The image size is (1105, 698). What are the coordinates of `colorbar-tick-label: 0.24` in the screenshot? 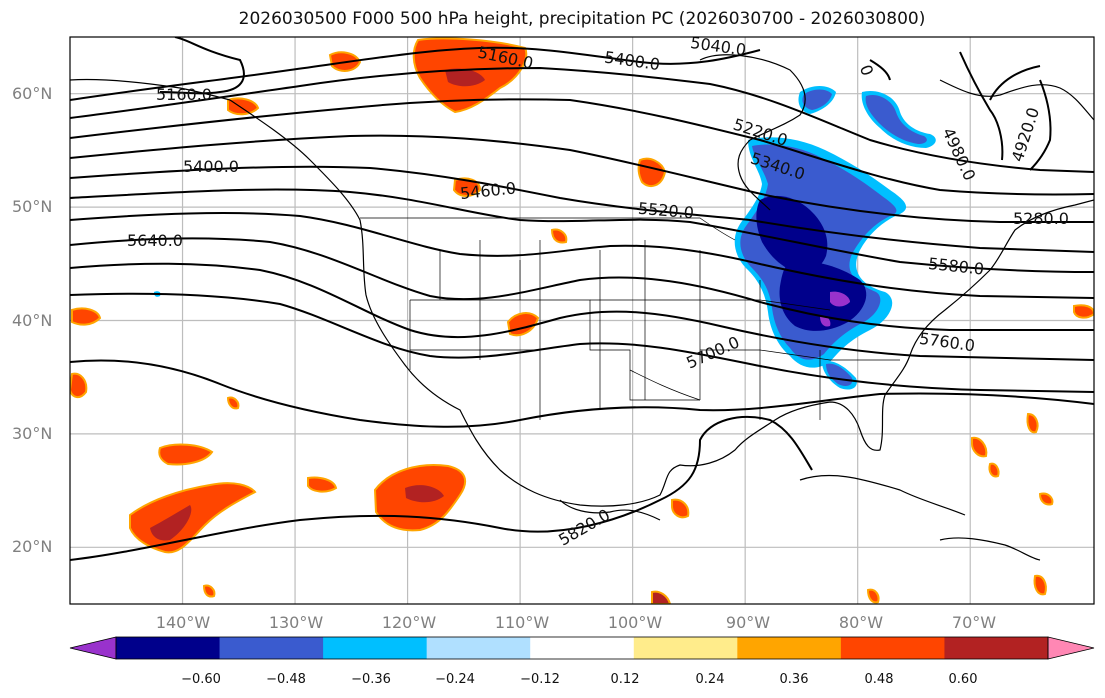 It's located at (710, 679).